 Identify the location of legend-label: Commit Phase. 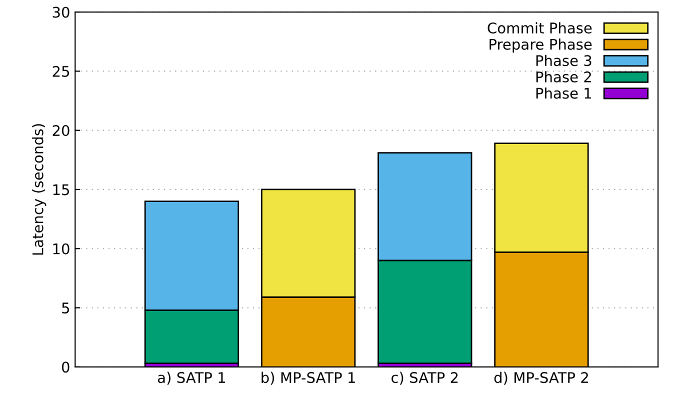
(540, 28).